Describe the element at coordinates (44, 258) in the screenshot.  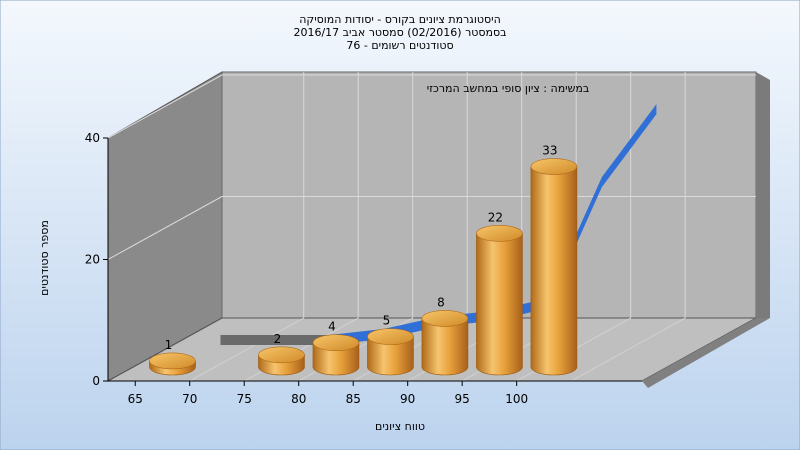
I see `y-axis-label: מספר סטודנטים` at that location.